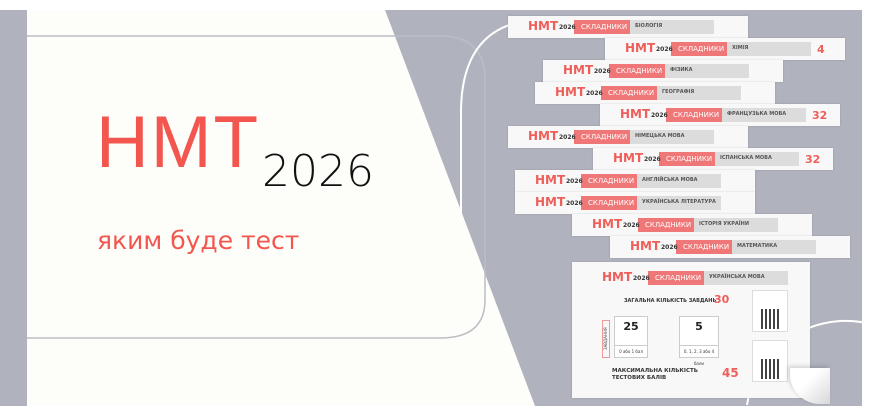 Image resolution: width=875 pixels, height=406 pixels. I want to click on subject-card: НМТ 2026 СКЛАДНИКИ ХІМІЯ 4, so click(725, 49).